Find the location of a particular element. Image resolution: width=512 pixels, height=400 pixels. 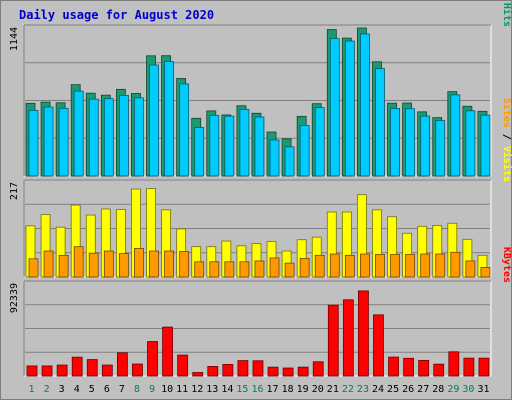

panel-visits-legend: Sites / Visits is located at coordinates (506, 140).